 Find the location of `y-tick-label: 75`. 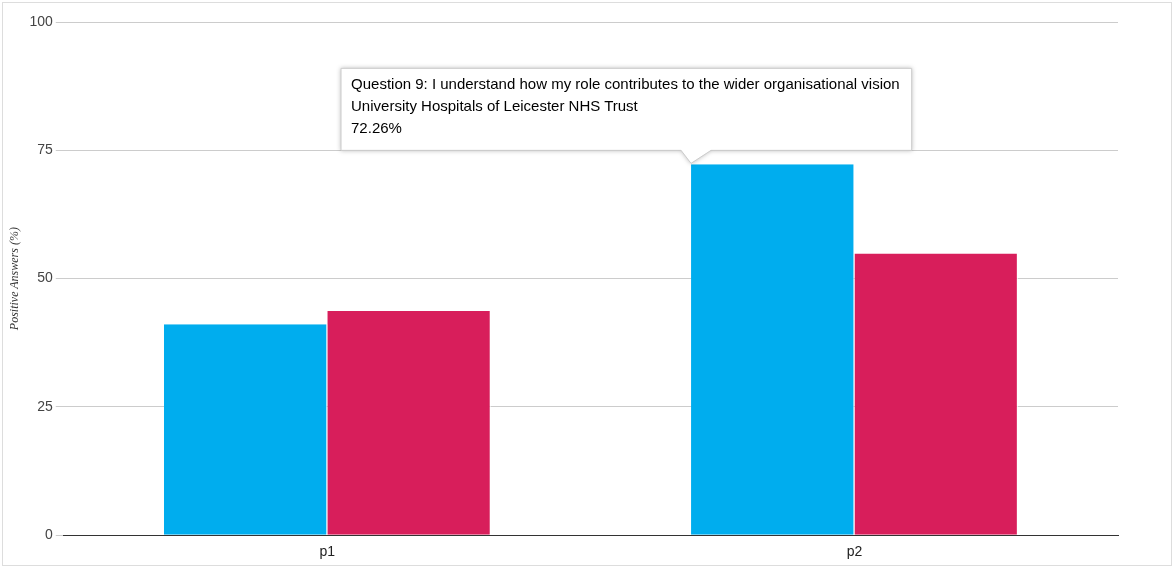

y-tick-label: 75 is located at coordinates (45, 149).